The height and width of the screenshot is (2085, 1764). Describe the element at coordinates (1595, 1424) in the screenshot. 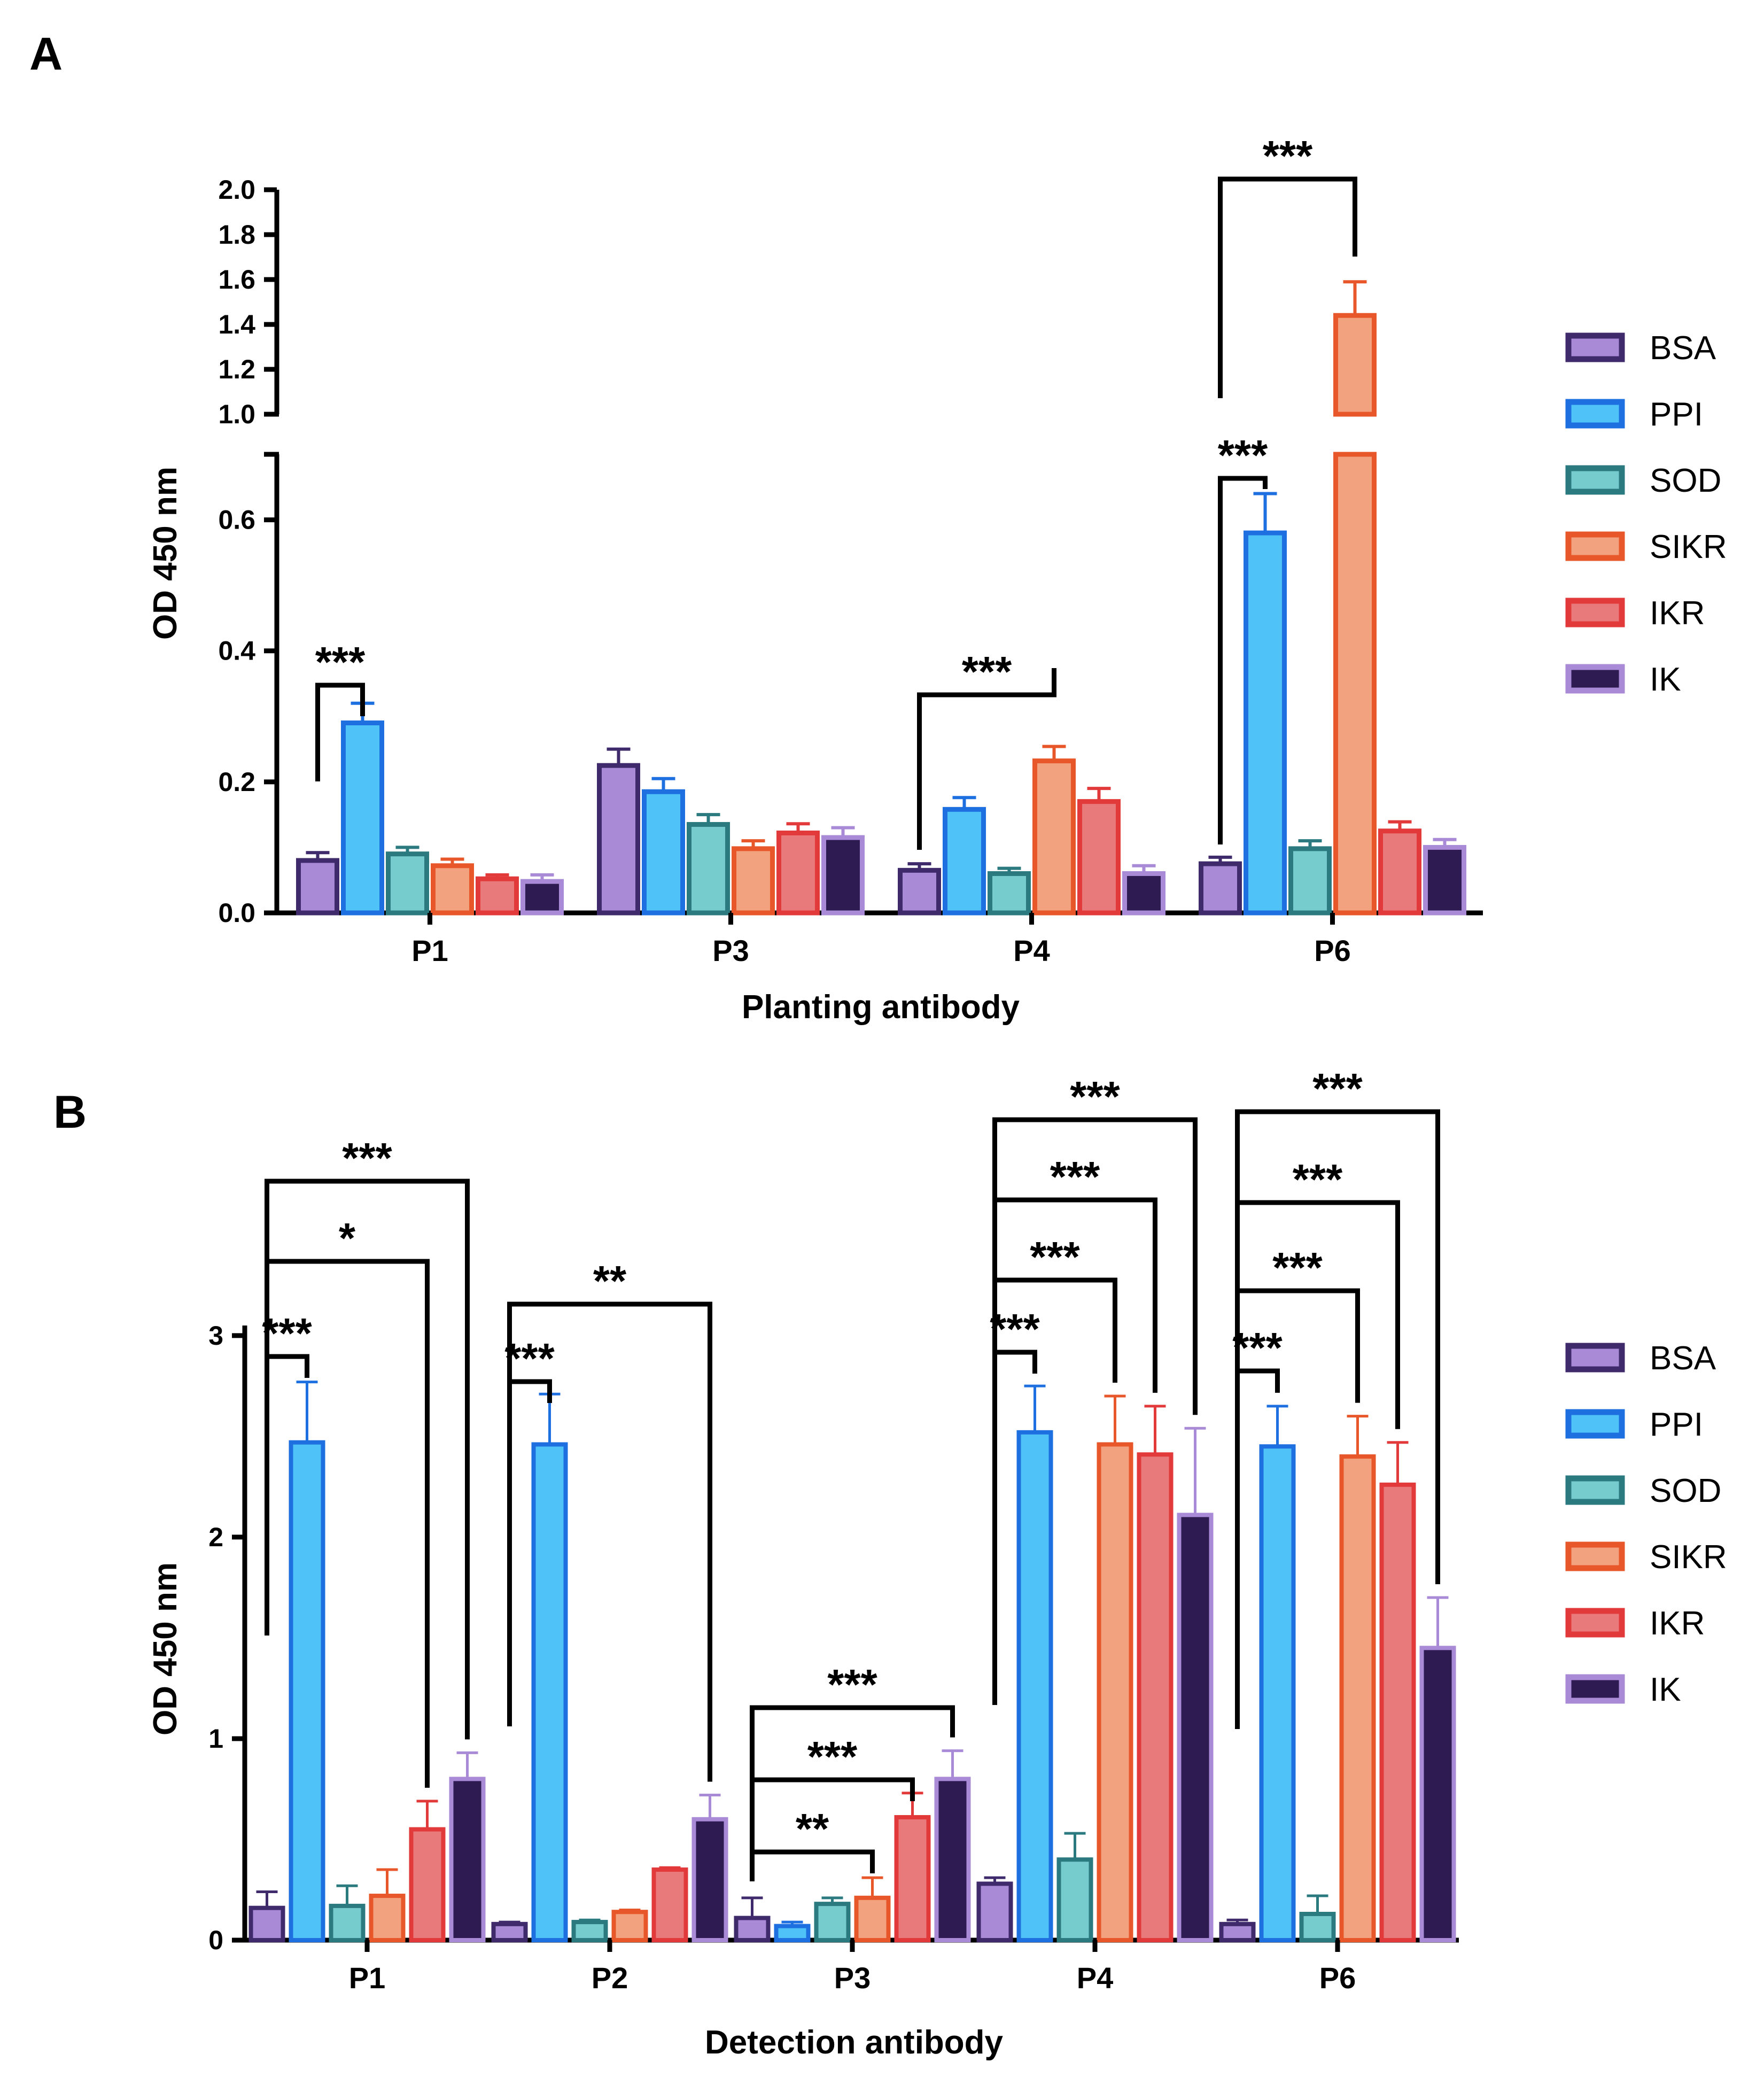

I see `chart-b-legend-swatch-ppi` at that location.